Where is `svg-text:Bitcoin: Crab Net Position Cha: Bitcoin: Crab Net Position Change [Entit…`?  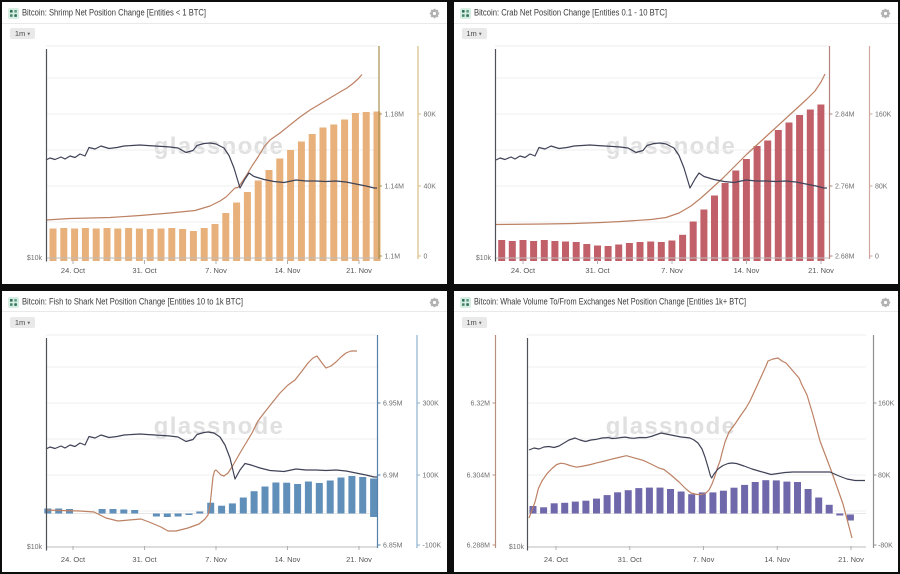 svg-text:Bitcoin: Crab Net Position Cha: Bitcoin: Crab Net Position Change [Entit… is located at coordinates (570, 13).